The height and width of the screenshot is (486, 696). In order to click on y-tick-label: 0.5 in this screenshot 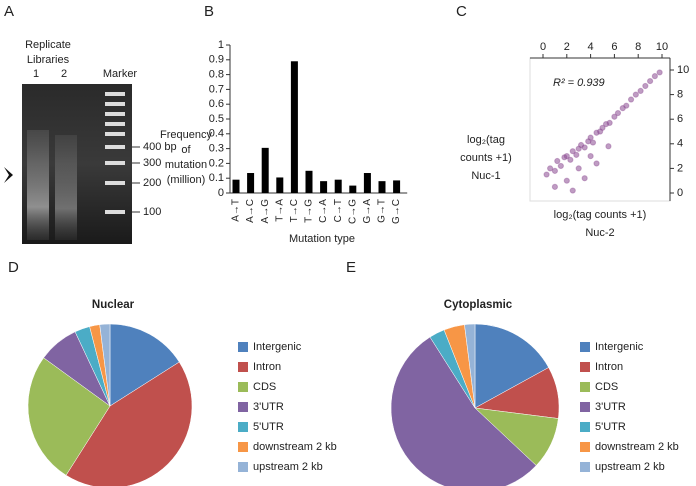, I will do `click(216, 119)`.